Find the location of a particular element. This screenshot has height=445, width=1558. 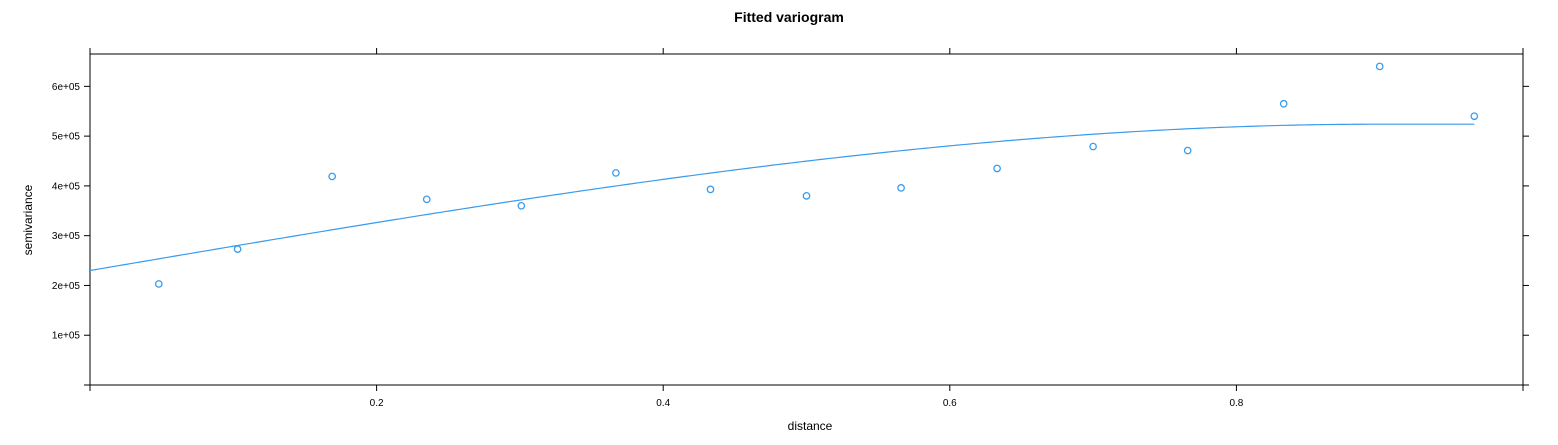

y-tick-label: 4e+05 is located at coordinates (66, 186).